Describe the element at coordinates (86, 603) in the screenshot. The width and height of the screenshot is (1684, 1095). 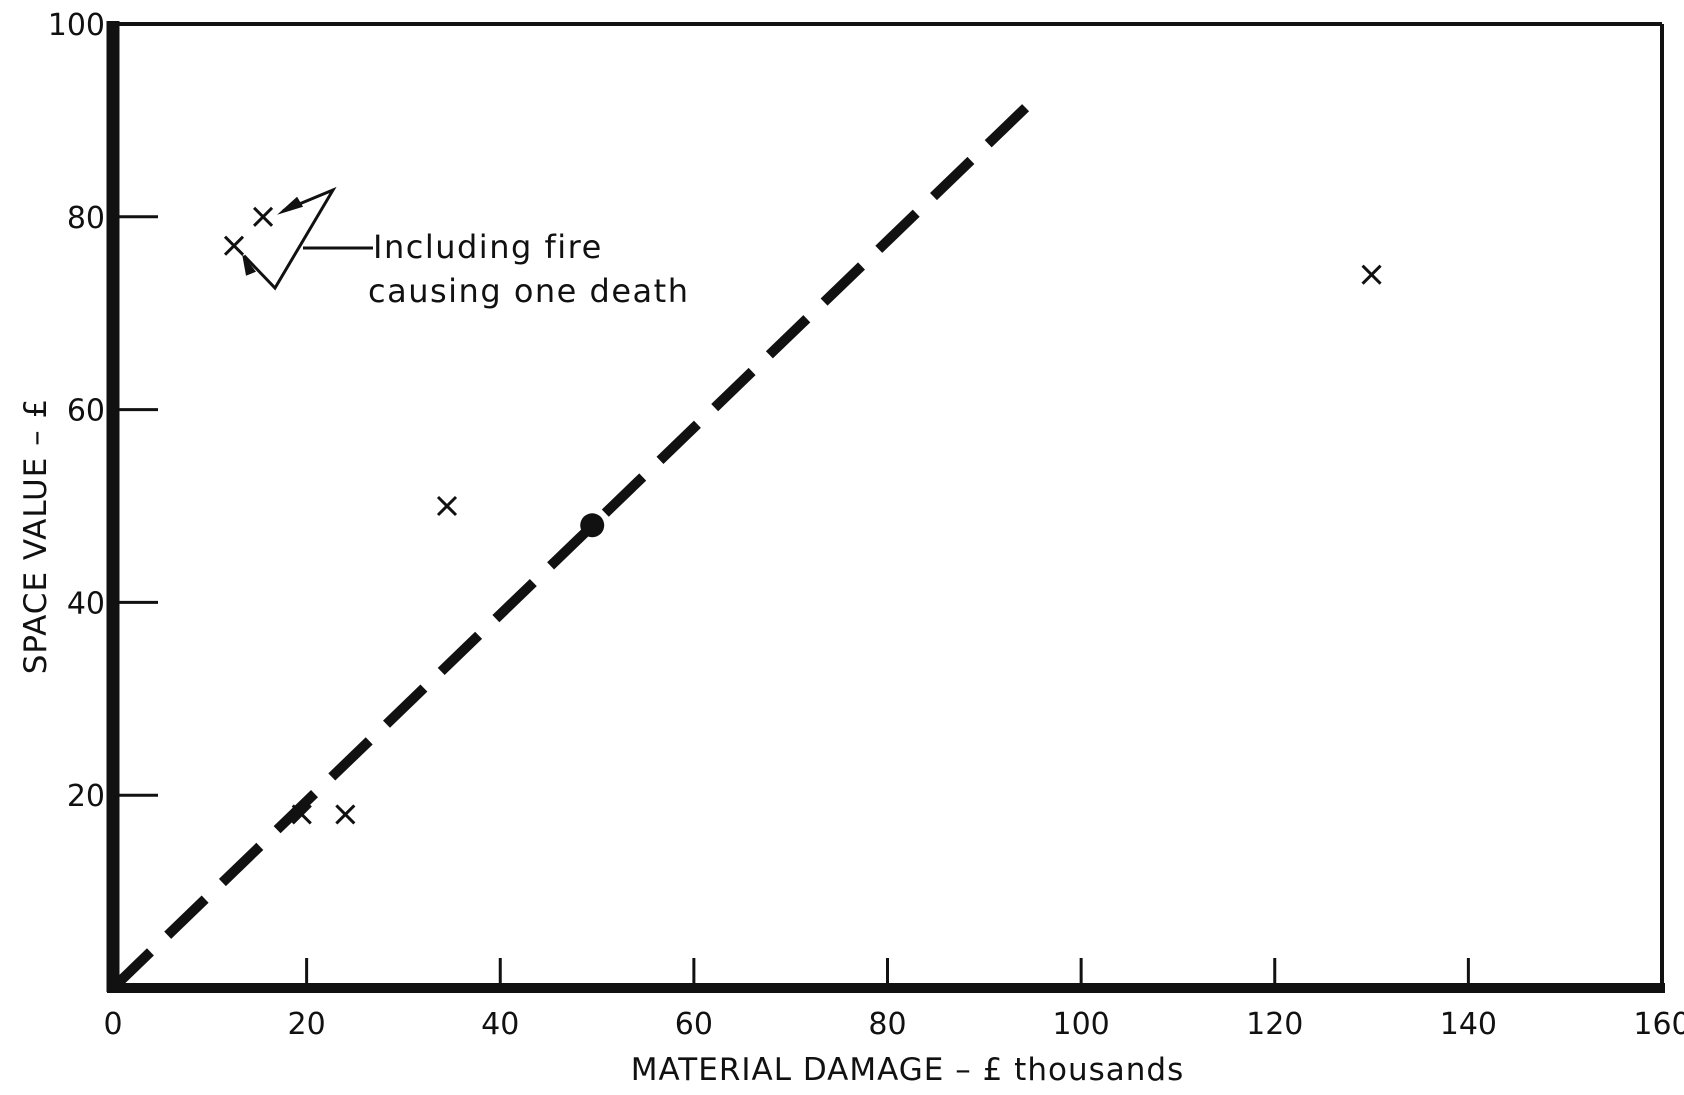
I see `y-tick-label: 40` at that location.